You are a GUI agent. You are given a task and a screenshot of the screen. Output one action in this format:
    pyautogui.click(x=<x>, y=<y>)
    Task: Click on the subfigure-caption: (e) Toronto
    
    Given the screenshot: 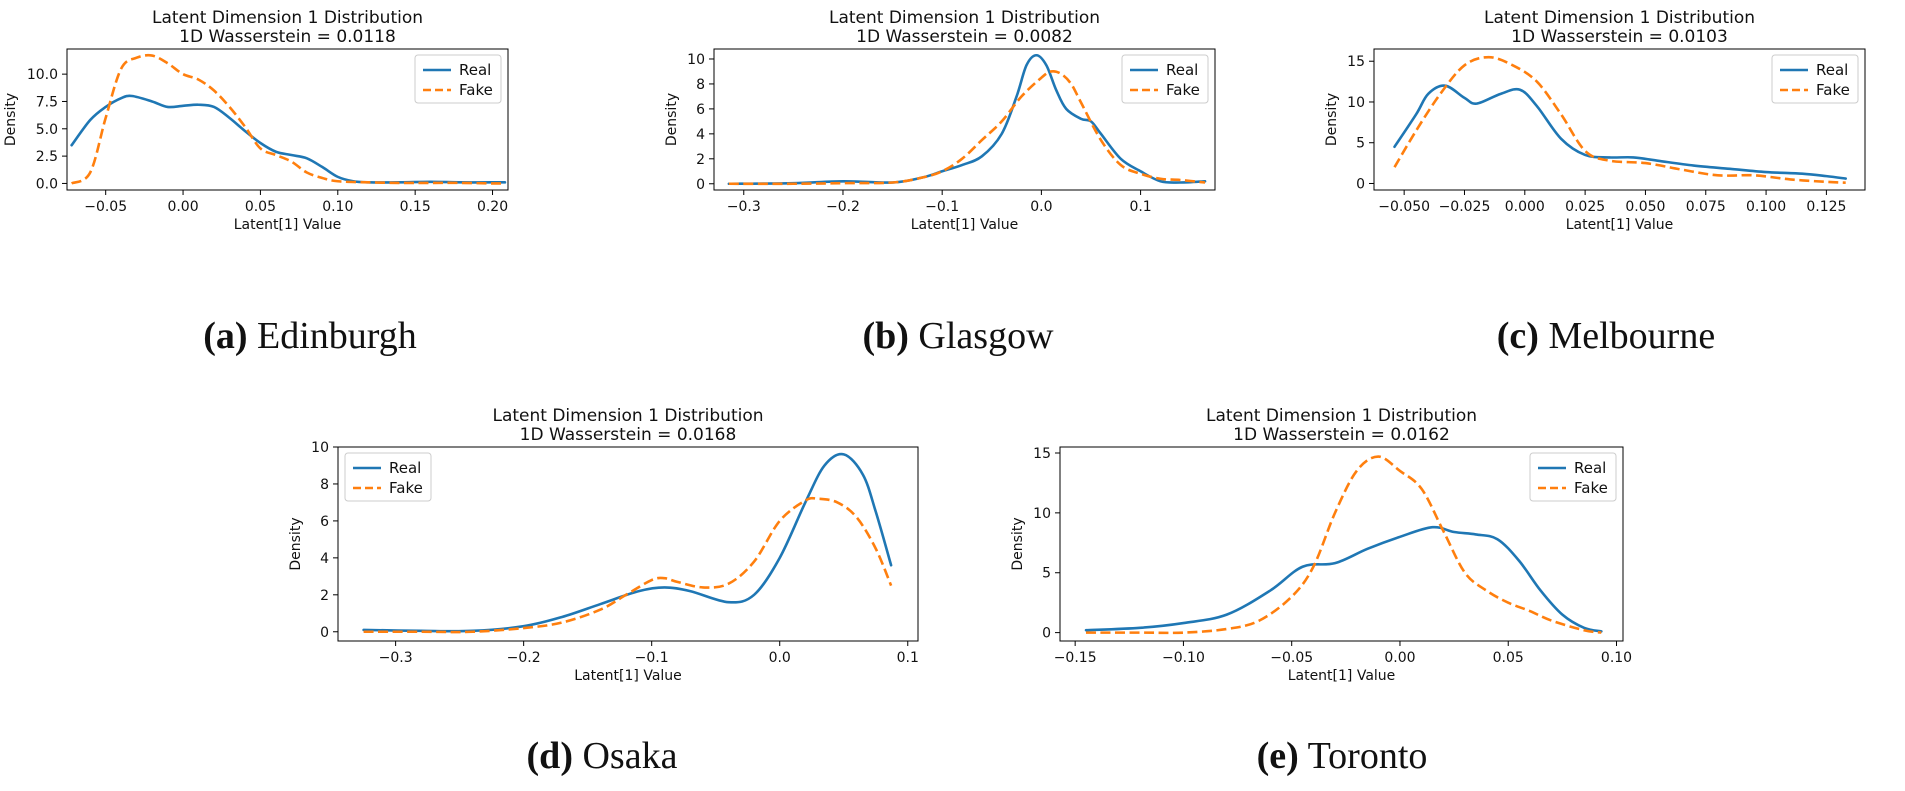 What is the action you would take?
    pyautogui.click(x=1342, y=756)
    